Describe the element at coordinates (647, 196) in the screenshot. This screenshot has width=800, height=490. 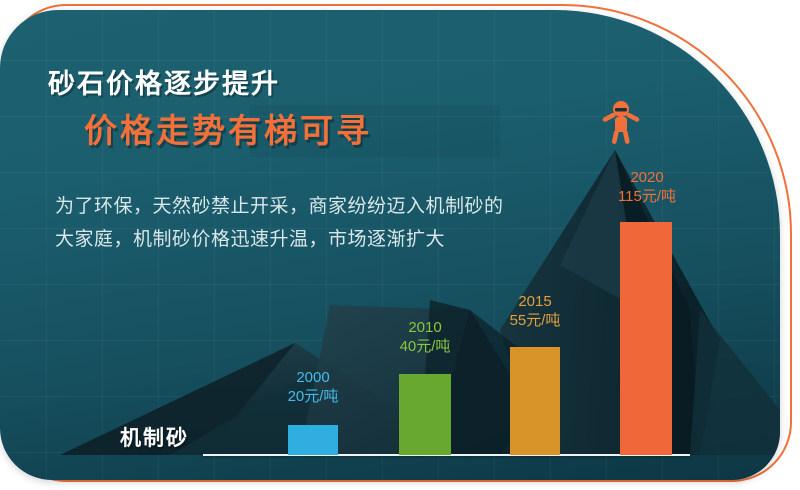
I see `bar-price-2020: 115元/吨` at that location.